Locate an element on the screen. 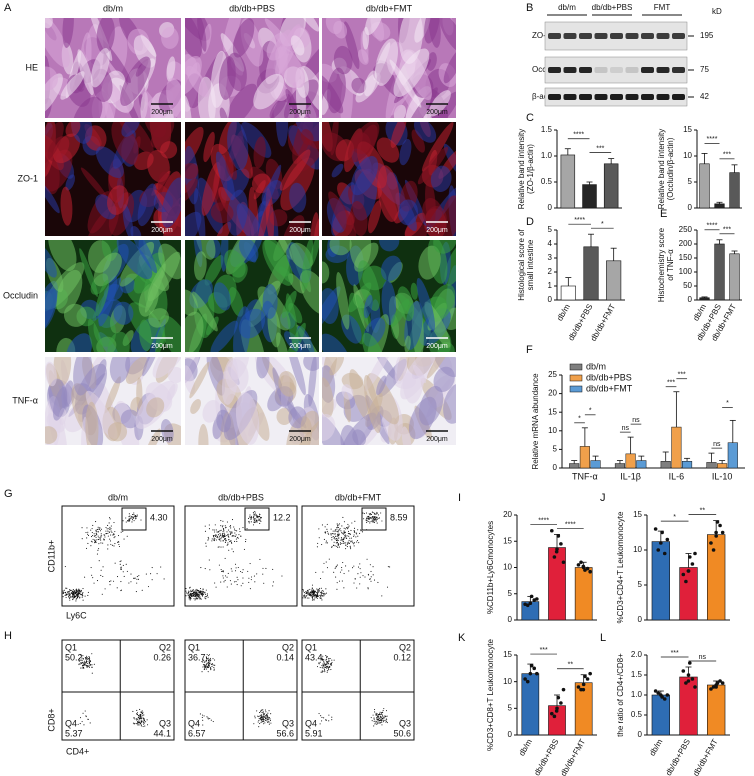  y-axis-label: %CD3+CD4+T Leukomonocyte is located at coordinates (620, 567).